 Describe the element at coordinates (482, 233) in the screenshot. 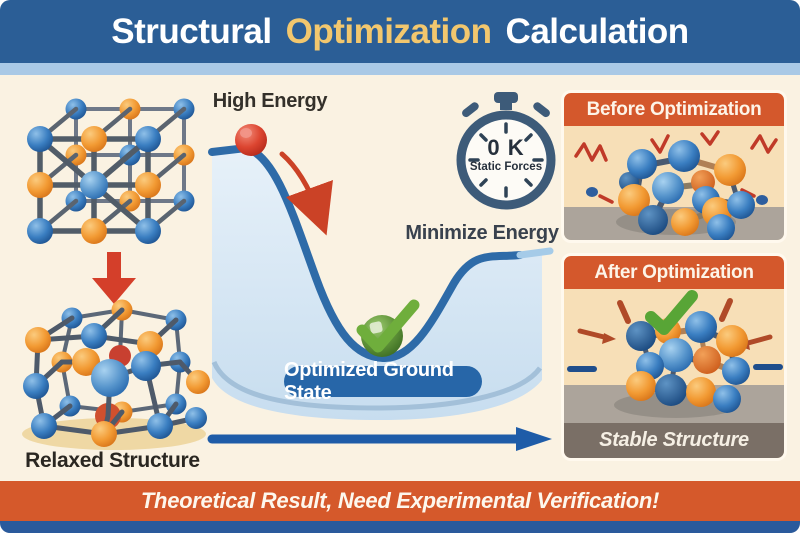

I see `minimize-energy-label: Minimize Energy` at that location.